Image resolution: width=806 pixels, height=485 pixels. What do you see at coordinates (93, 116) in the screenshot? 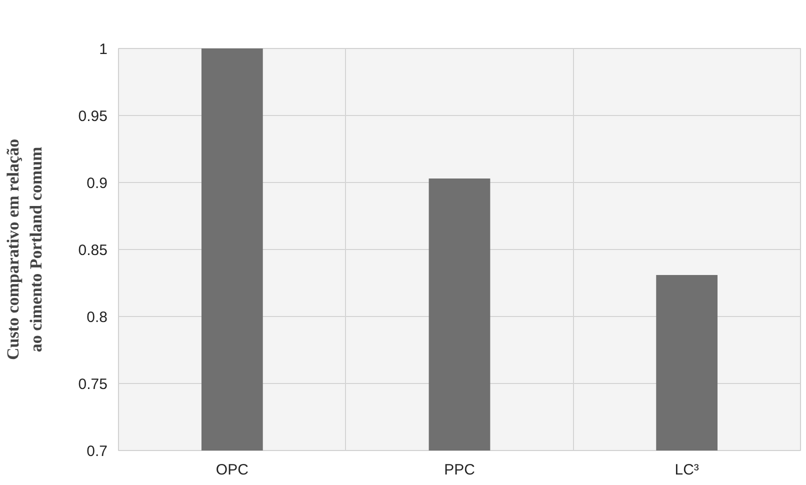
I see `y-tick-label: 0.95` at bounding box center [93, 116].